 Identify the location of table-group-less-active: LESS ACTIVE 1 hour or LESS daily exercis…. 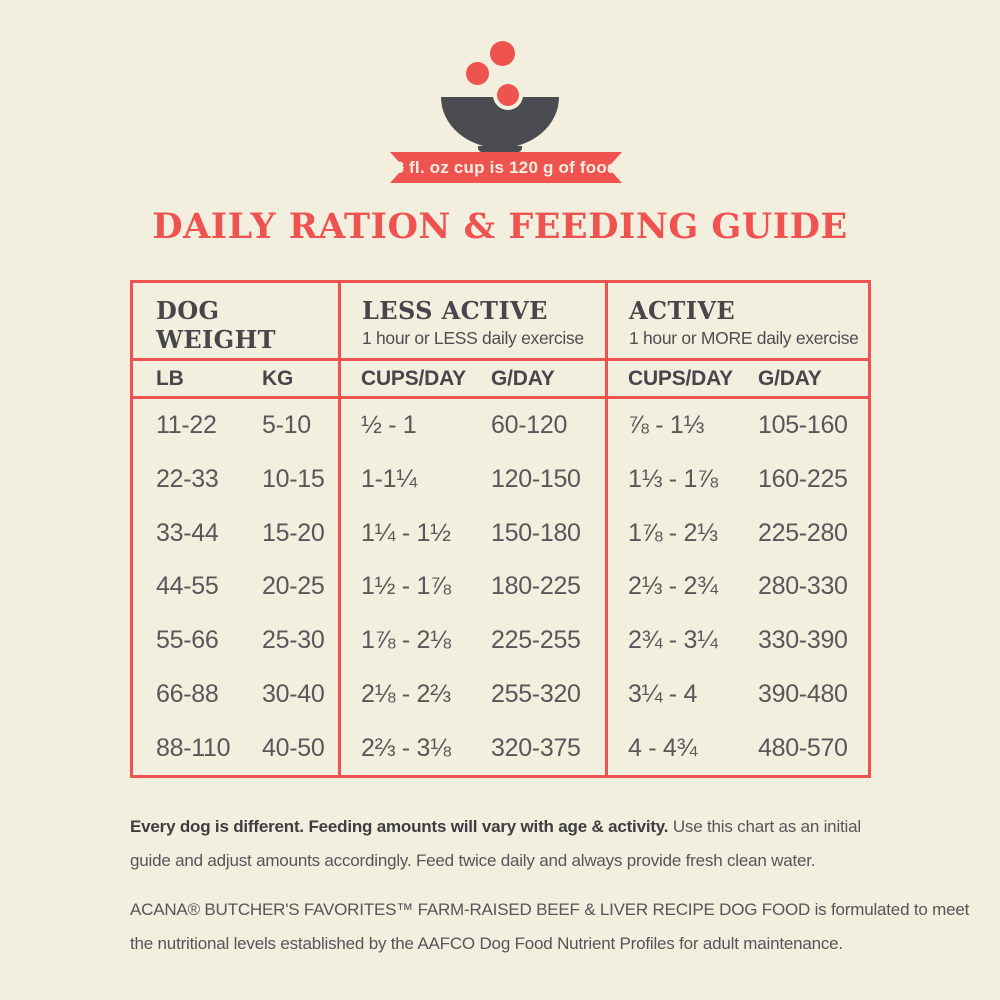
(471, 529).